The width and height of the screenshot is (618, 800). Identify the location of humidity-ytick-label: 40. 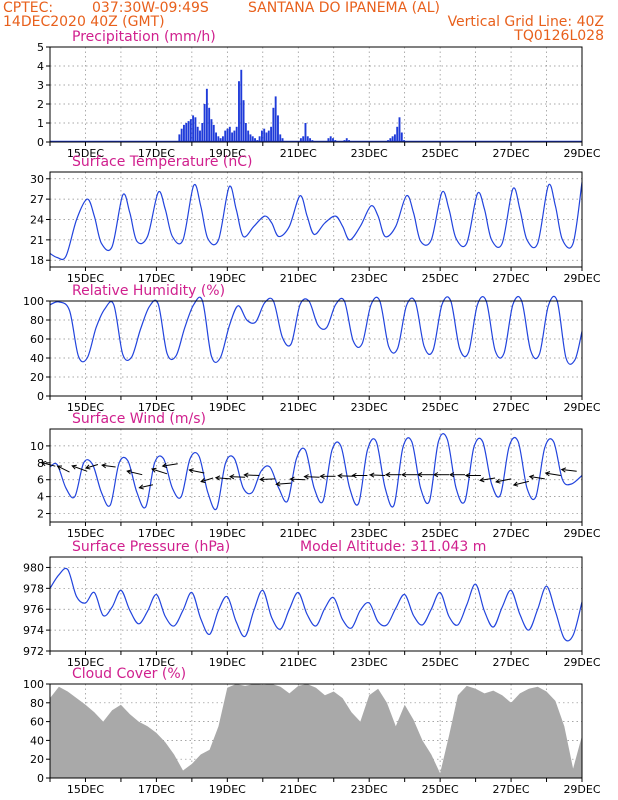
(37, 358).